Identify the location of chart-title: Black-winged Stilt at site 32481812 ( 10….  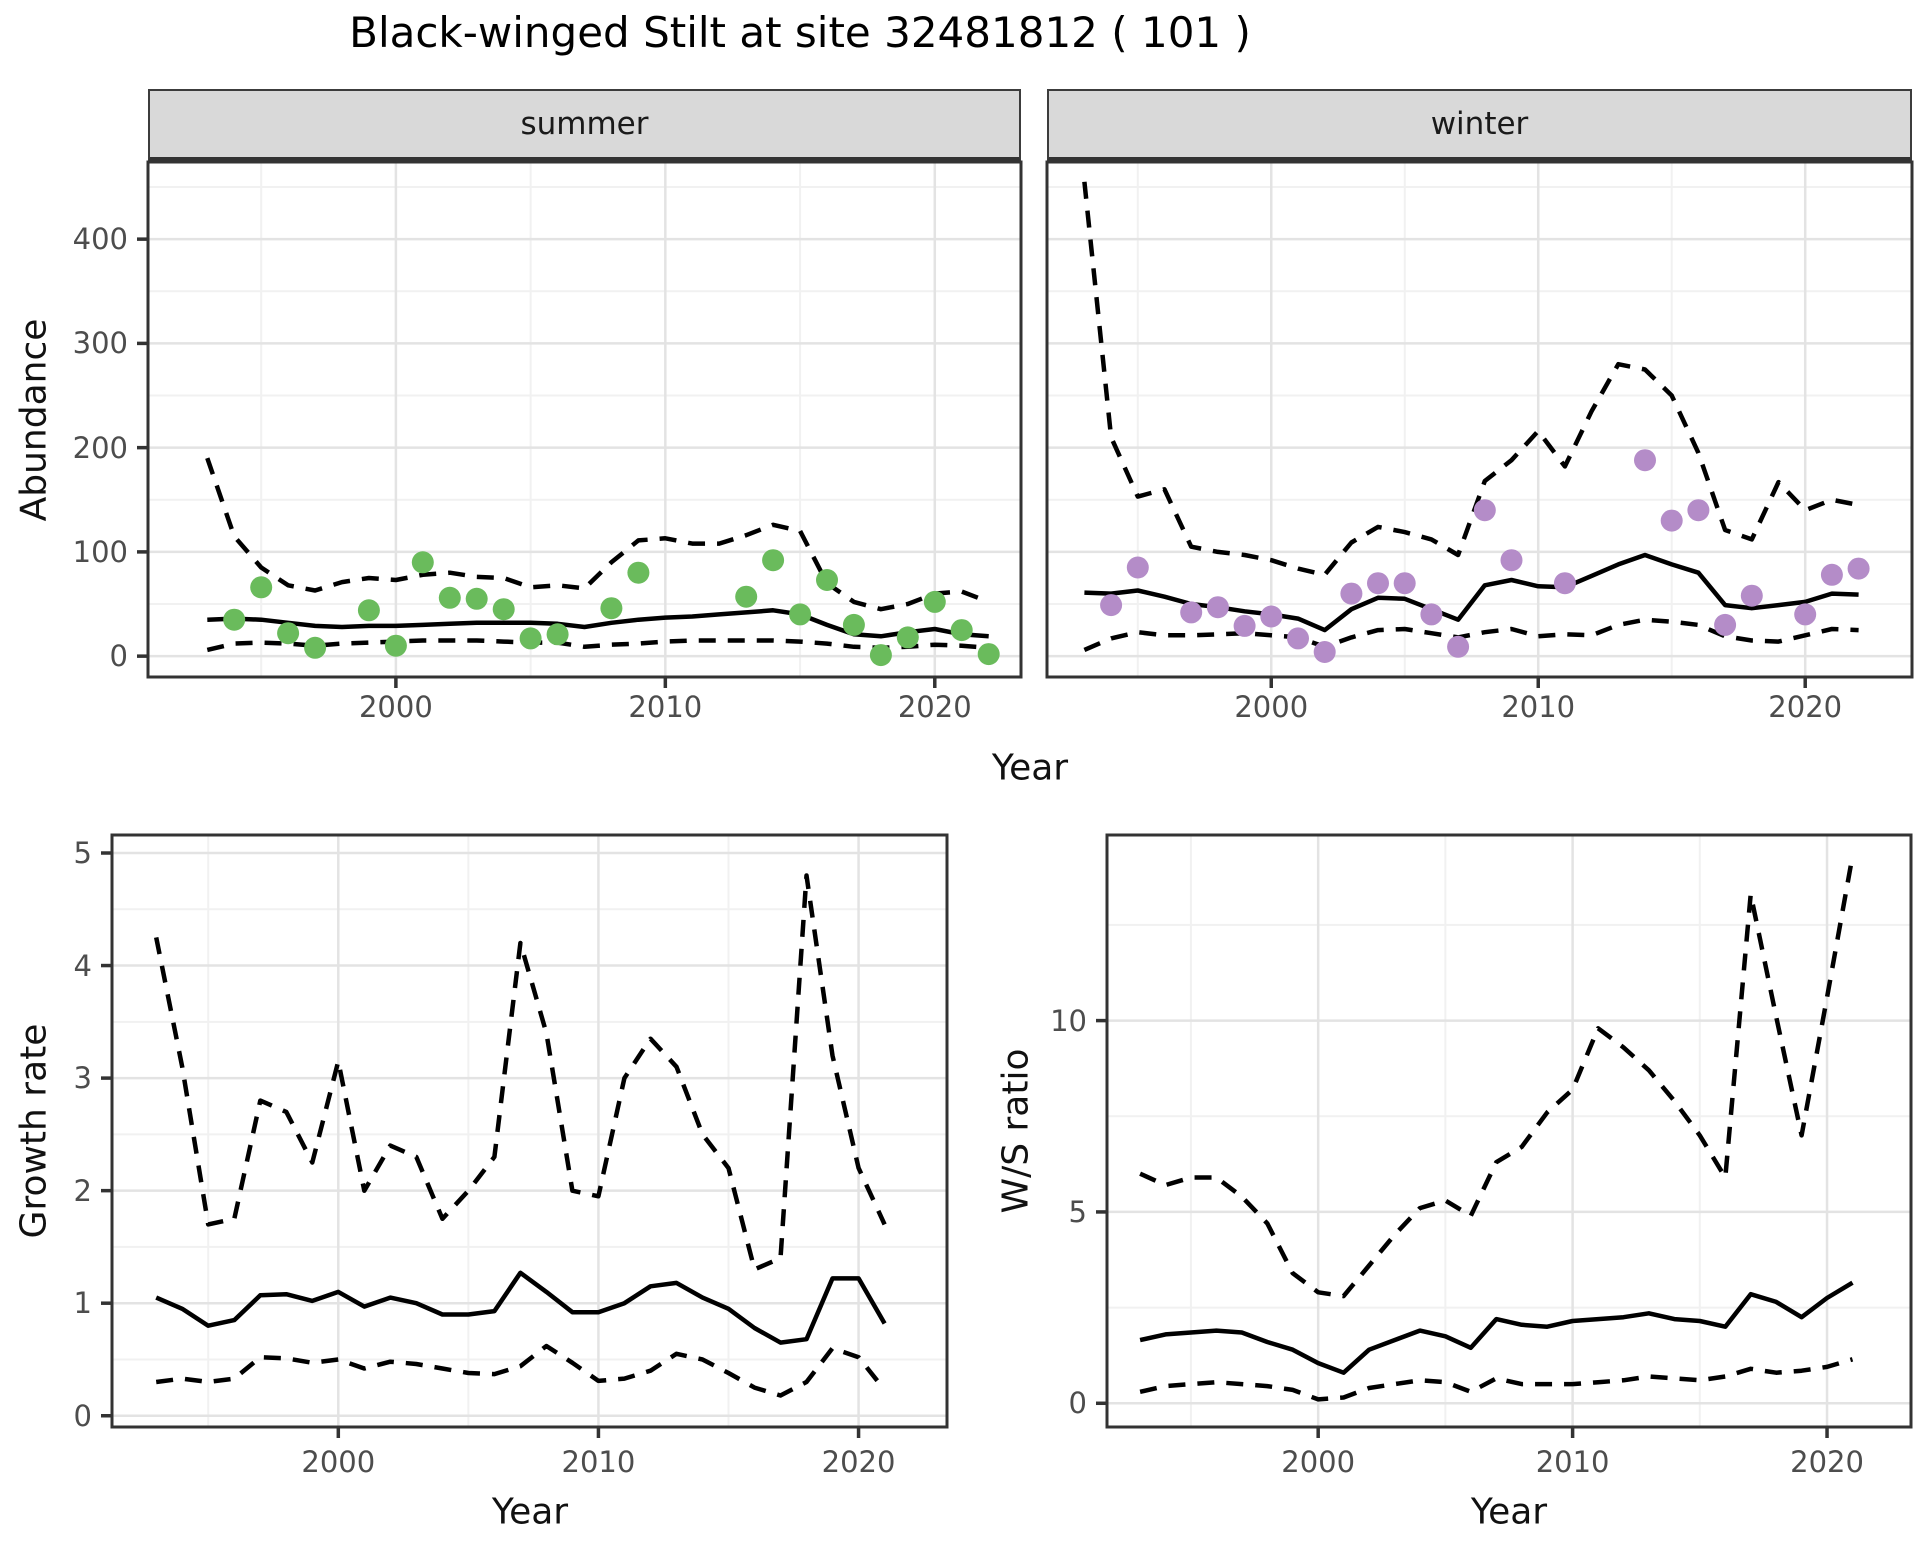
(800, 32).